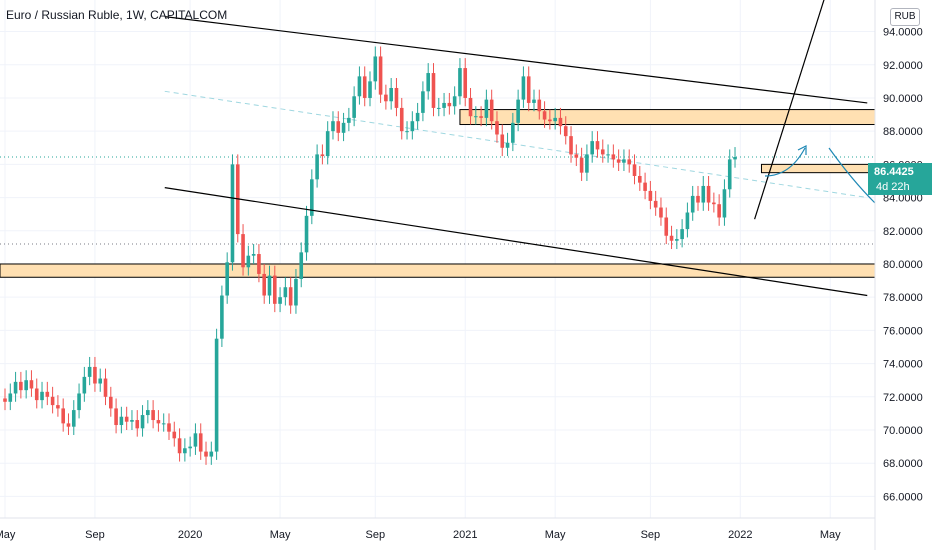 Image resolution: width=932 pixels, height=550 pixels. Describe the element at coordinates (903, 33) in the screenshot. I see `price-tick-label: 94.0000` at that location.